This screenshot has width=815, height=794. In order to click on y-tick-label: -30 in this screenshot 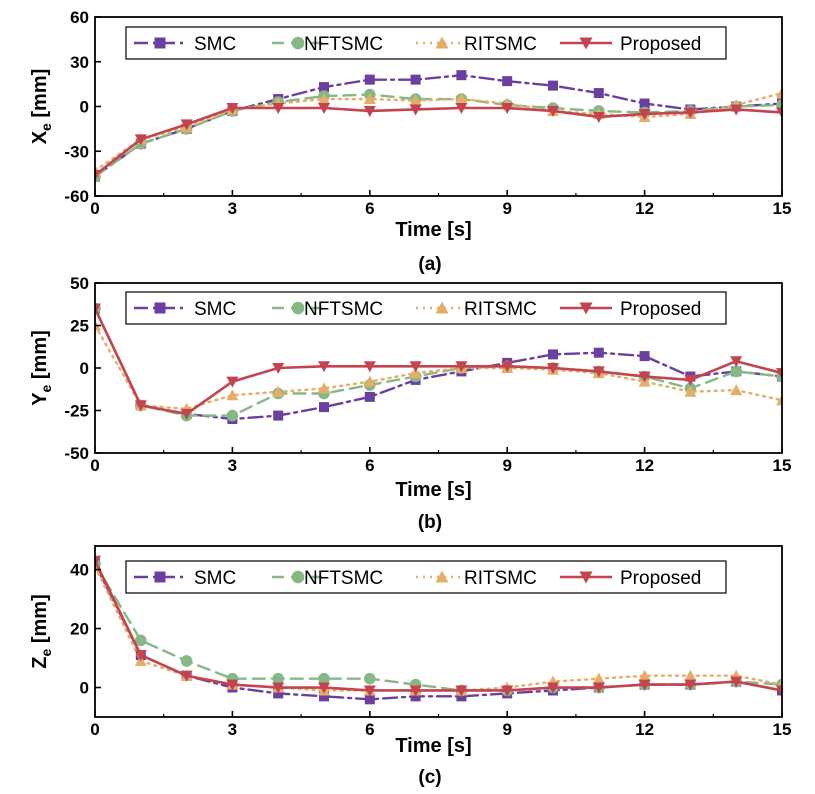, I will do `click(76, 151)`.